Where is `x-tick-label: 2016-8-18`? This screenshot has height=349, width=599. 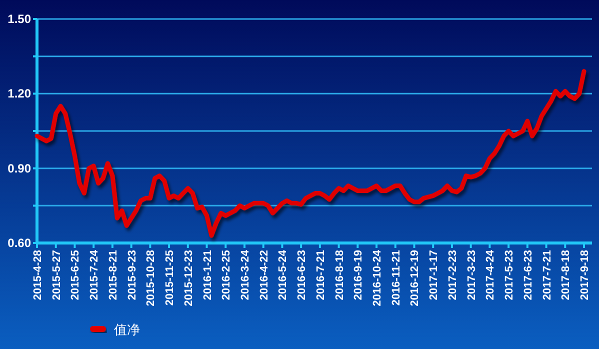 x-tick-label: 2016-8-18 is located at coordinates (340, 275).